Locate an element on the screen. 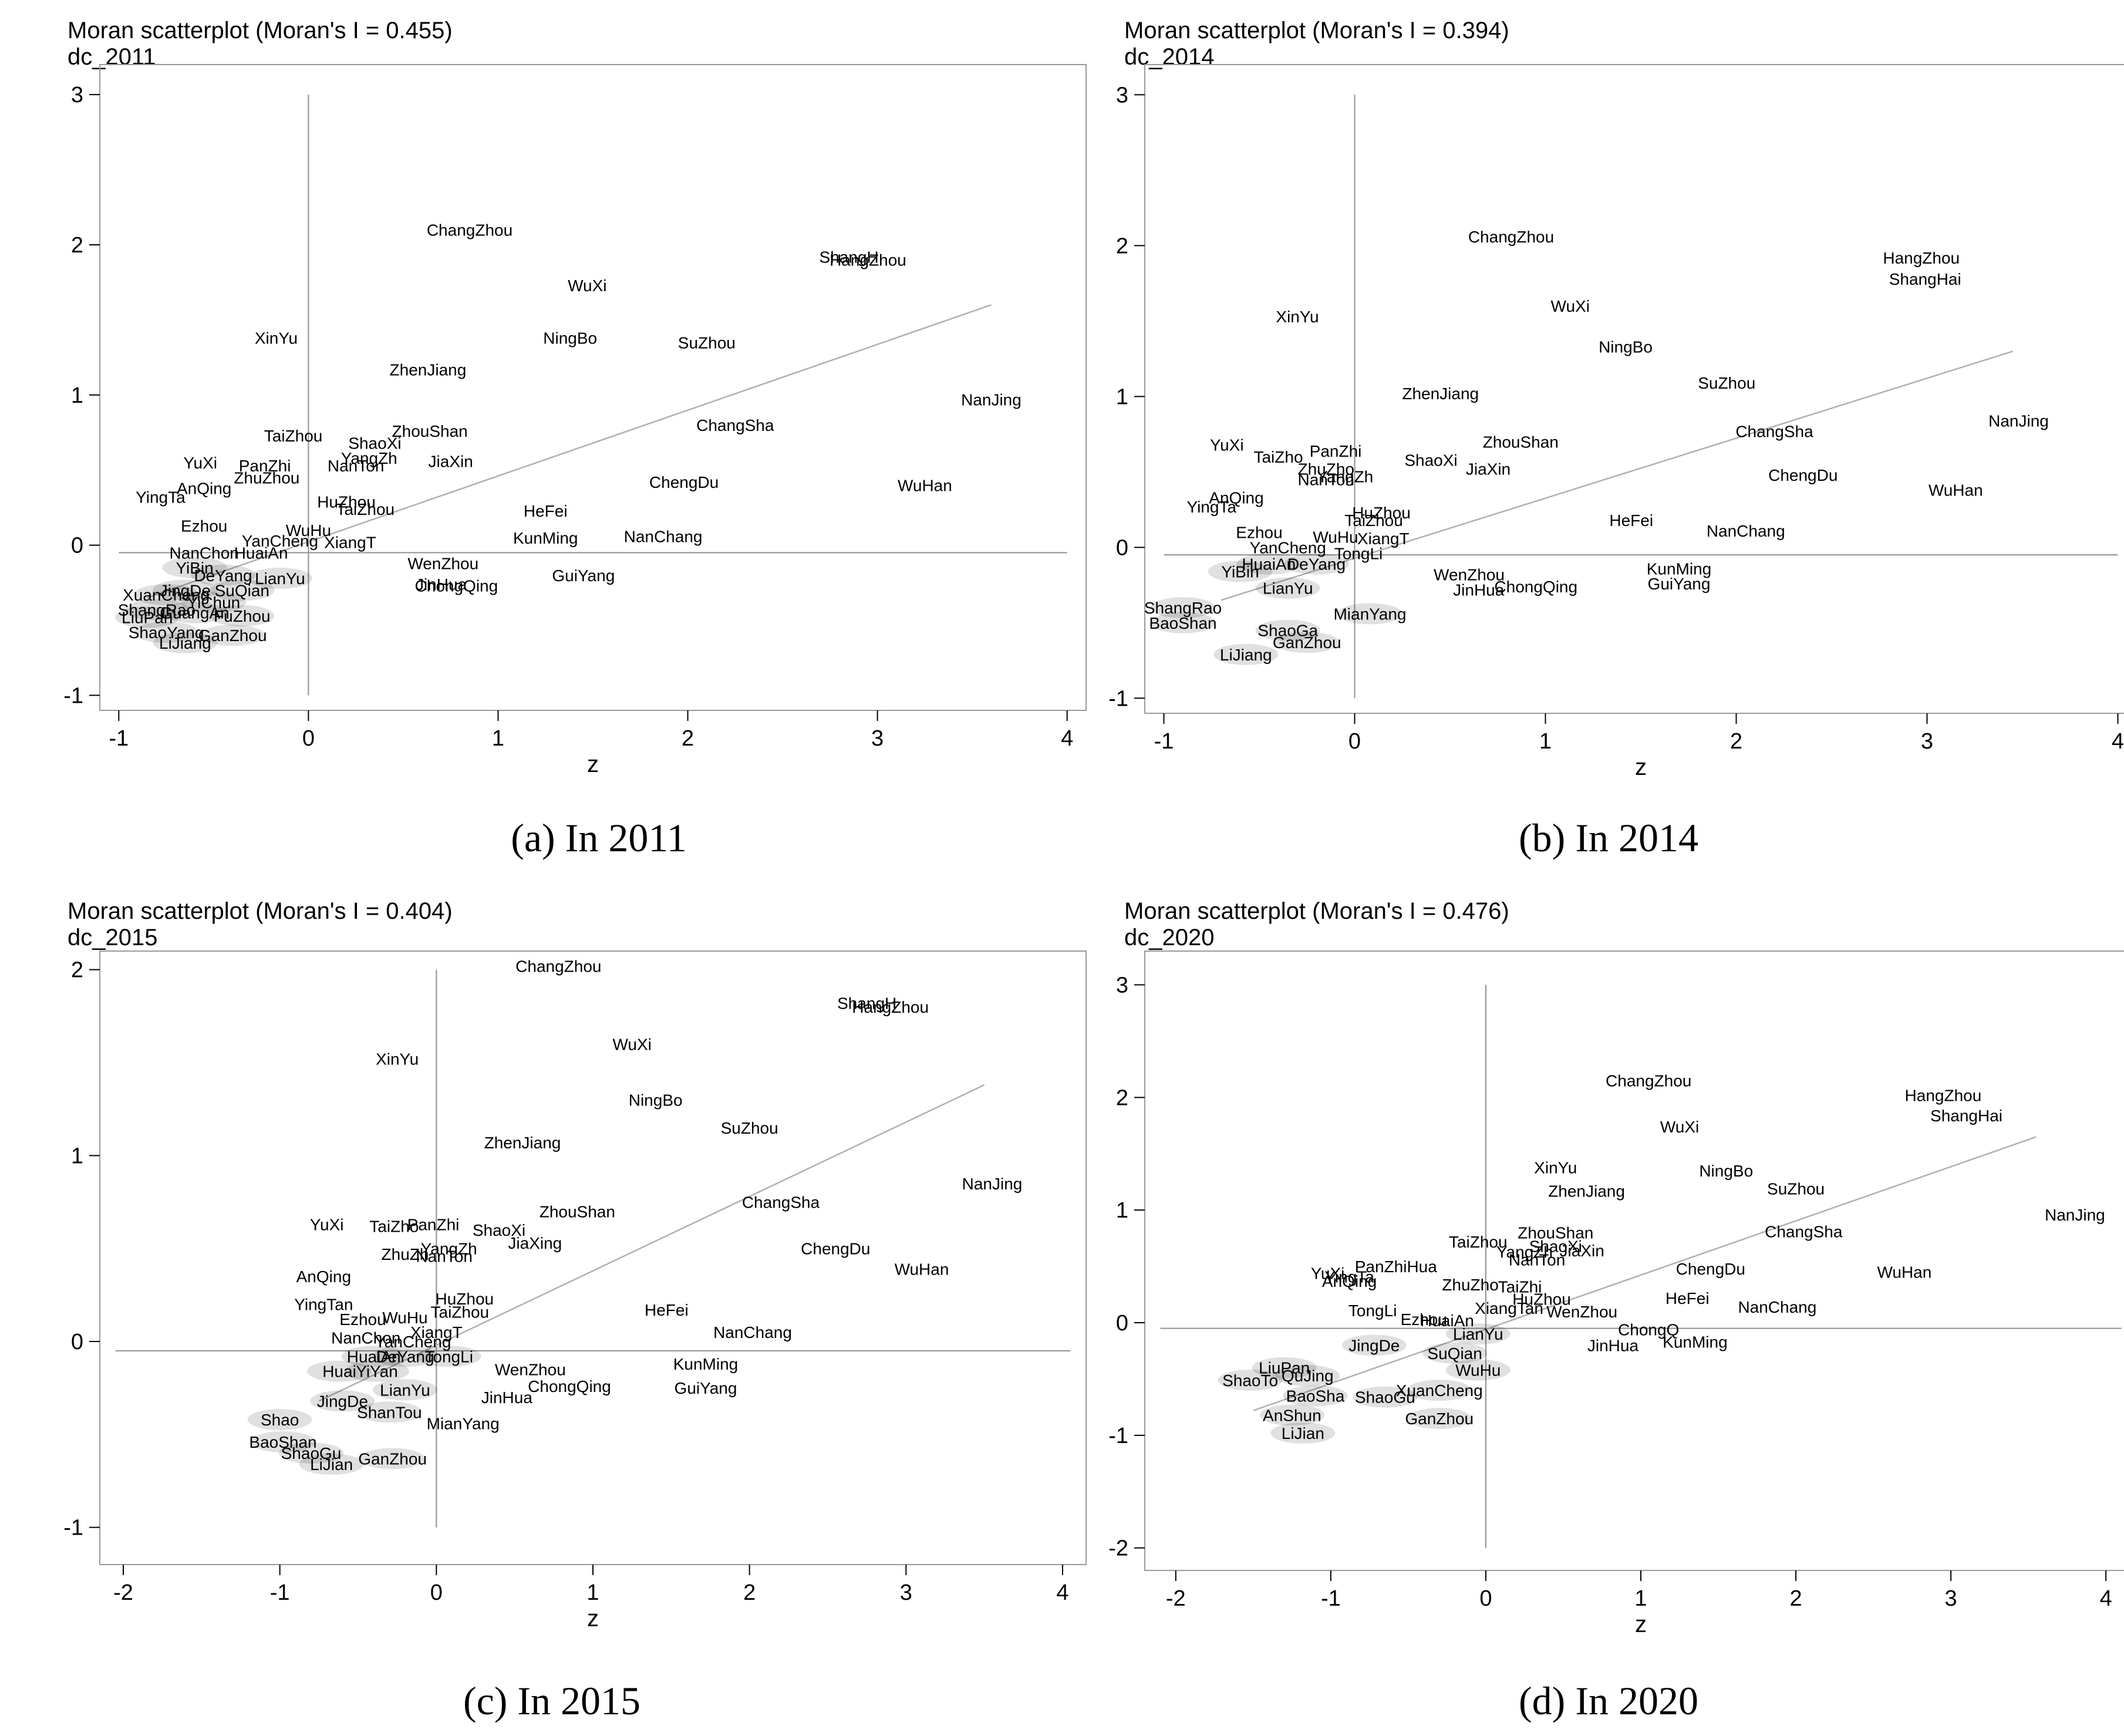 This screenshot has width=2124, height=1736. point-label: ZhuZho is located at coordinates (1470, 1285).